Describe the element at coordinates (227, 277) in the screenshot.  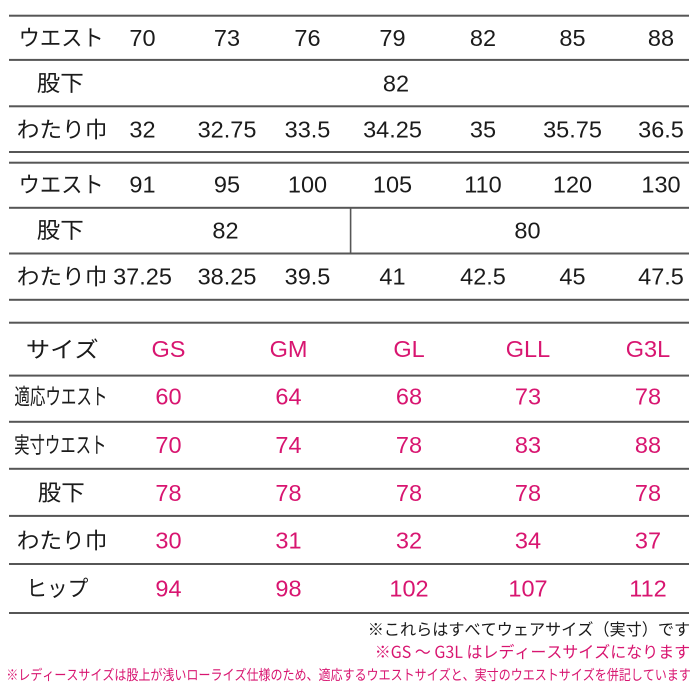
I see `svg-text: 38.25` at that location.